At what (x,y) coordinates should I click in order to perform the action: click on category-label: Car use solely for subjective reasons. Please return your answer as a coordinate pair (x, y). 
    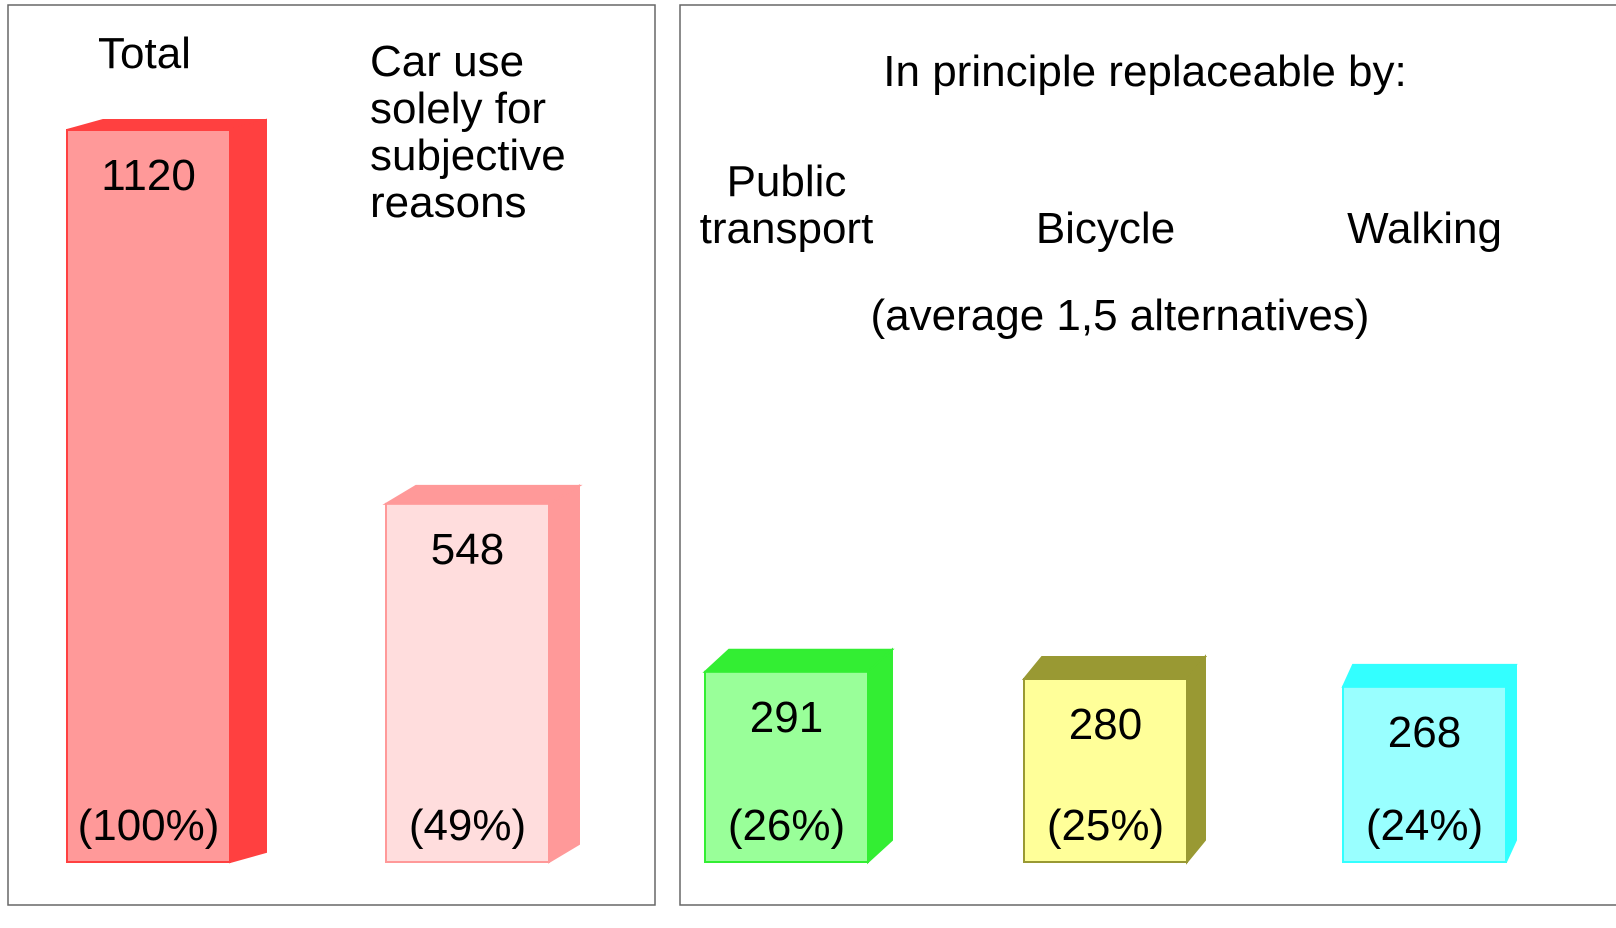
    Looking at the image, I should click on (468, 132).